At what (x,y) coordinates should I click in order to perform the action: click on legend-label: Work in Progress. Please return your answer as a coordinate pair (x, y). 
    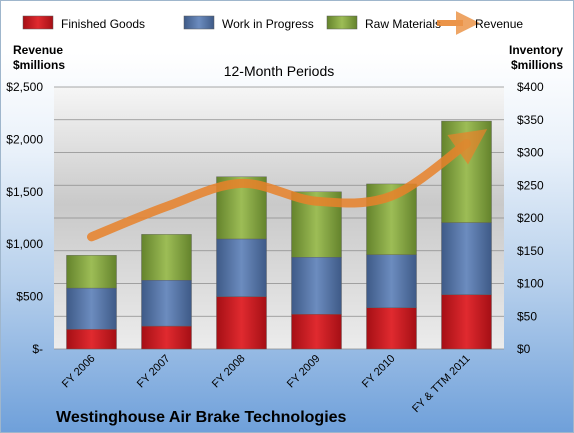
    Looking at the image, I should click on (268, 24).